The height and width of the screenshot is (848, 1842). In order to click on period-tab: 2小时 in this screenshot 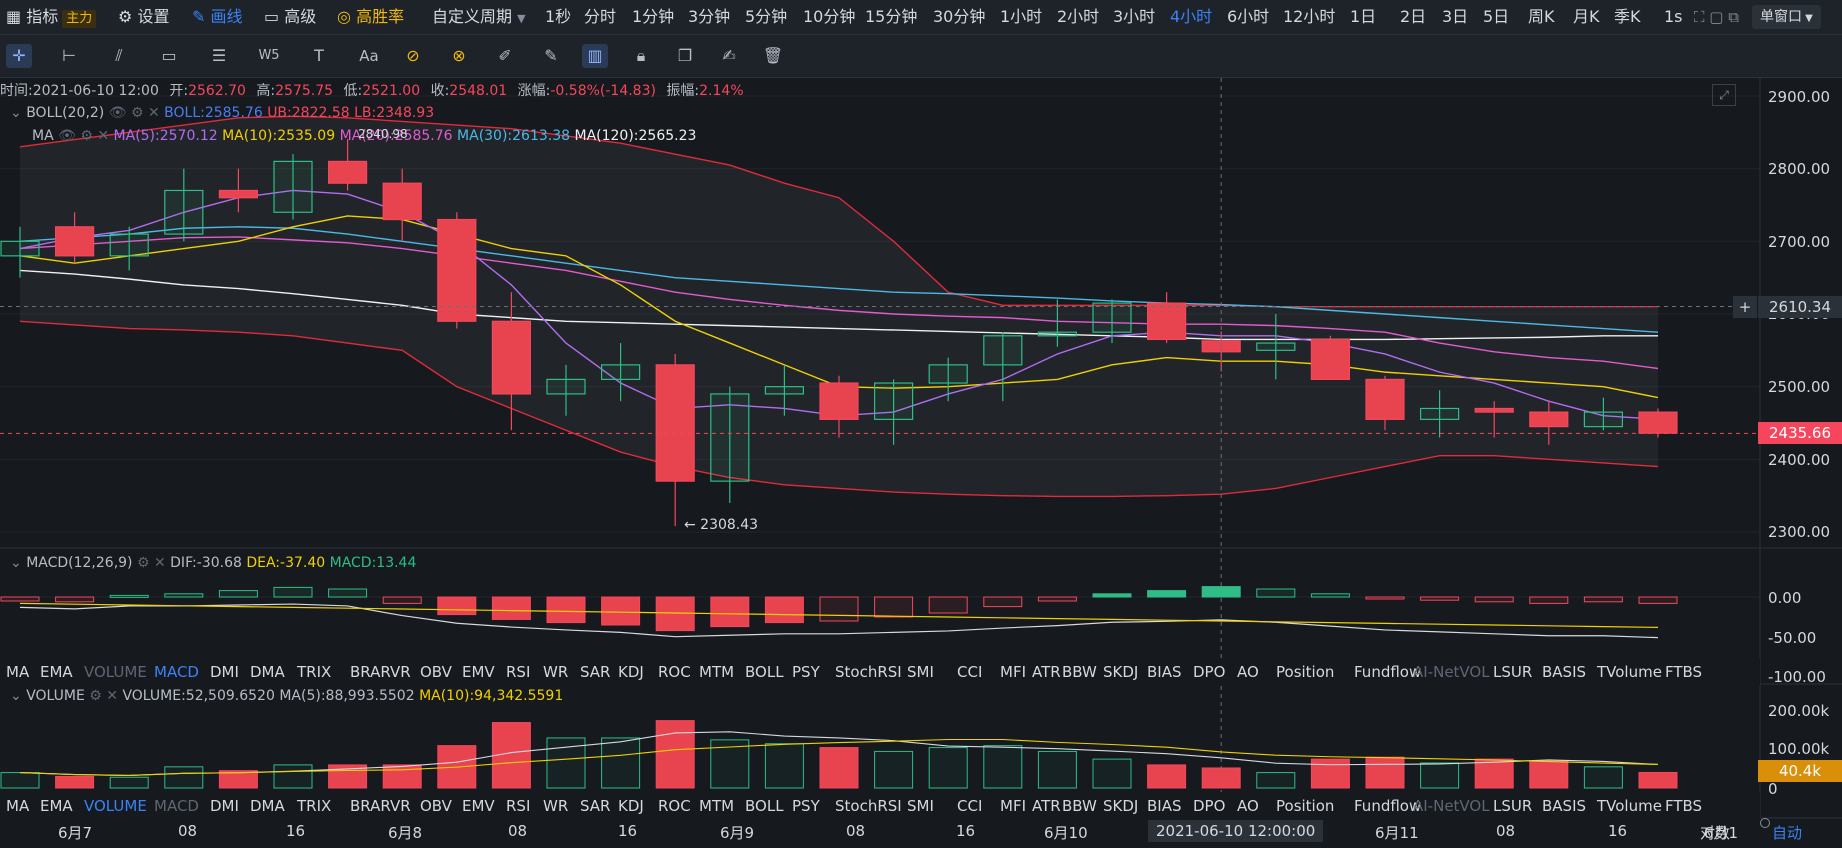, I will do `click(1078, 16)`.